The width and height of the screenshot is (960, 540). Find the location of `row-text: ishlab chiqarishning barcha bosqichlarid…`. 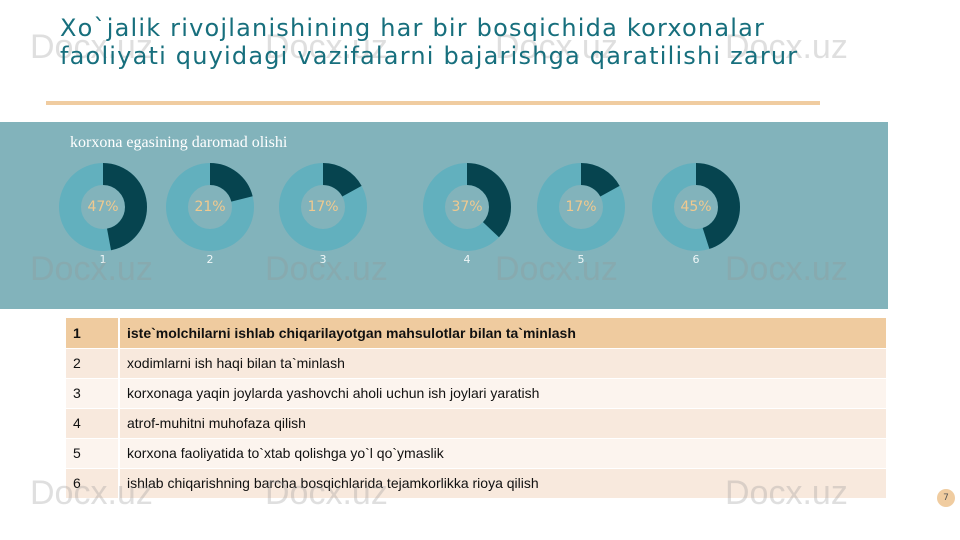

row-text: ishlab chiqarishning barcha bosqichlarid… is located at coordinates (502, 483).